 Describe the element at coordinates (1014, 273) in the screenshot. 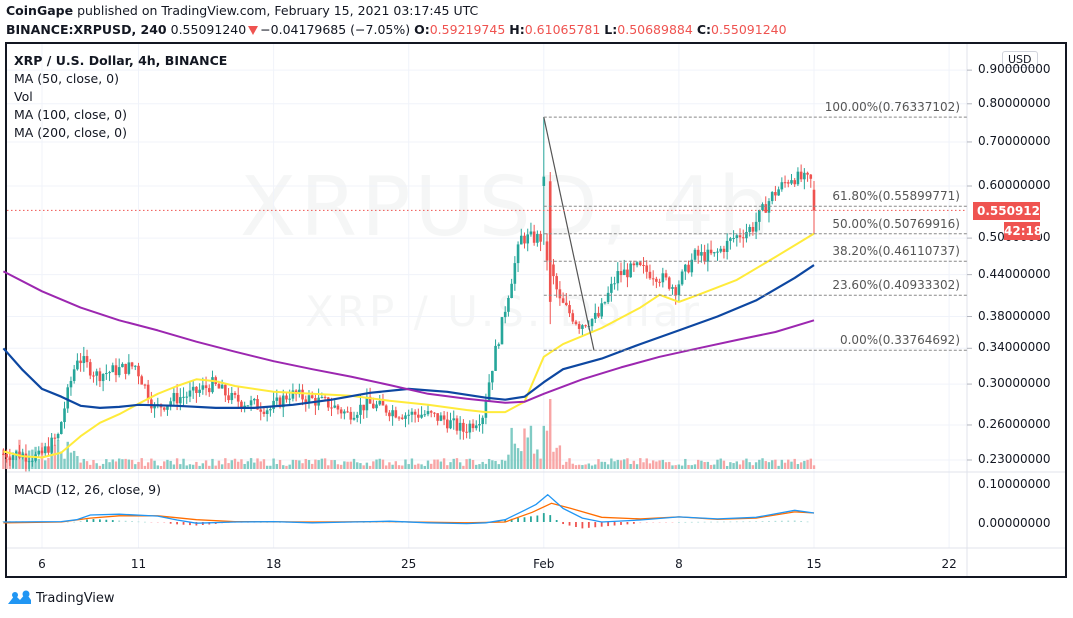

I see `price-tick: 0.44000000` at that location.